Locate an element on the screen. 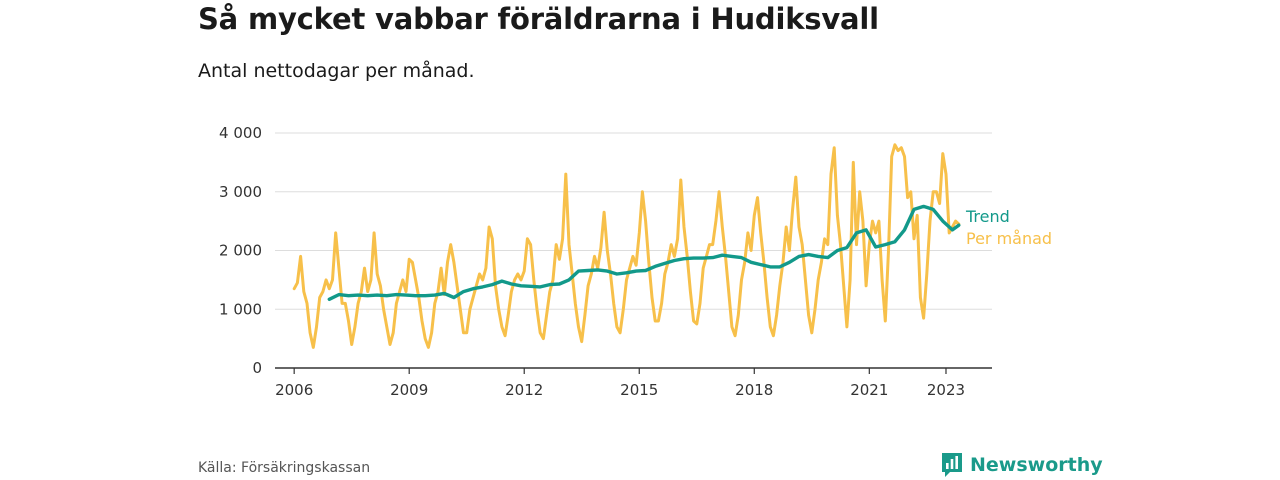  x-tick-label: 2018 is located at coordinates (754, 390).